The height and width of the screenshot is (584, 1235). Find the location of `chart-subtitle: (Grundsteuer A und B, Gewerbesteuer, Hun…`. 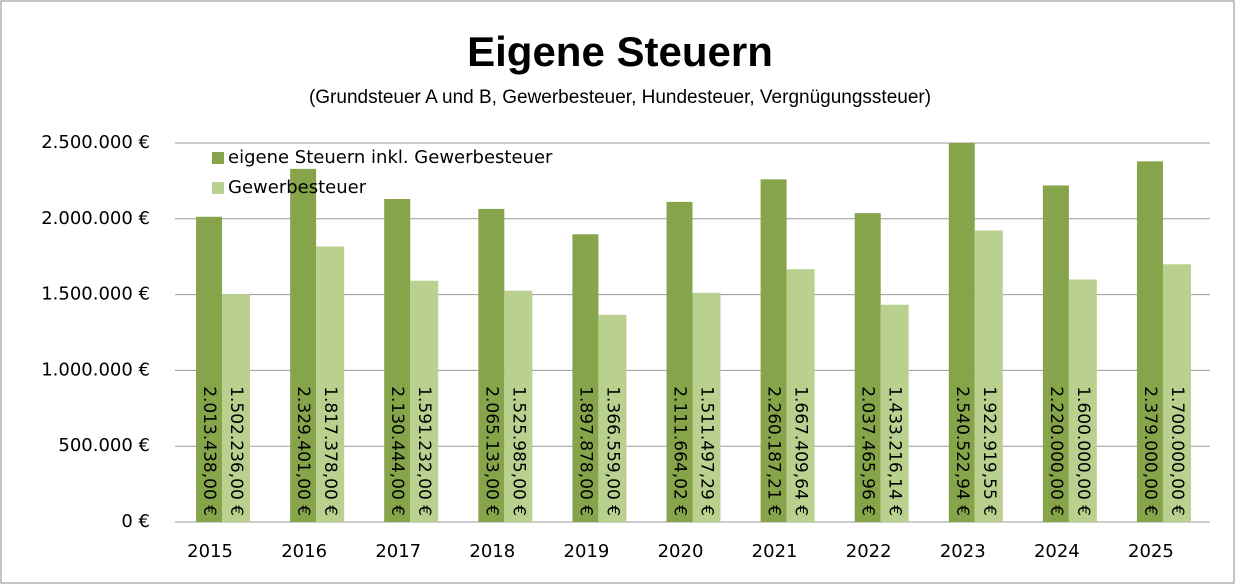

chart-subtitle: (Grundsteuer A und B, Gewerbesteuer, Hun… is located at coordinates (620, 97).